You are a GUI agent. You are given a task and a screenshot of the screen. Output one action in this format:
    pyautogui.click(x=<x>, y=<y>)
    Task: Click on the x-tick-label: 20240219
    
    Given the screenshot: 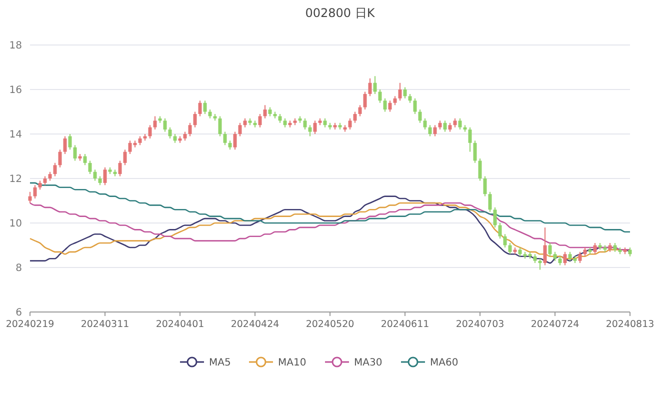 What is the action you would take?
    pyautogui.click(x=30, y=324)
    